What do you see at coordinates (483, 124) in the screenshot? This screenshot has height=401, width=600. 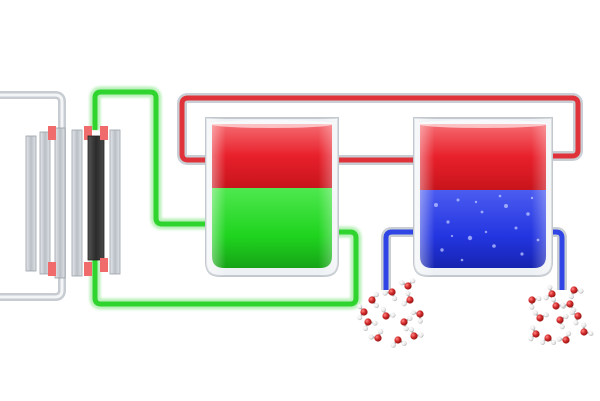 I see `right-tank-rim` at bounding box center [483, 124].